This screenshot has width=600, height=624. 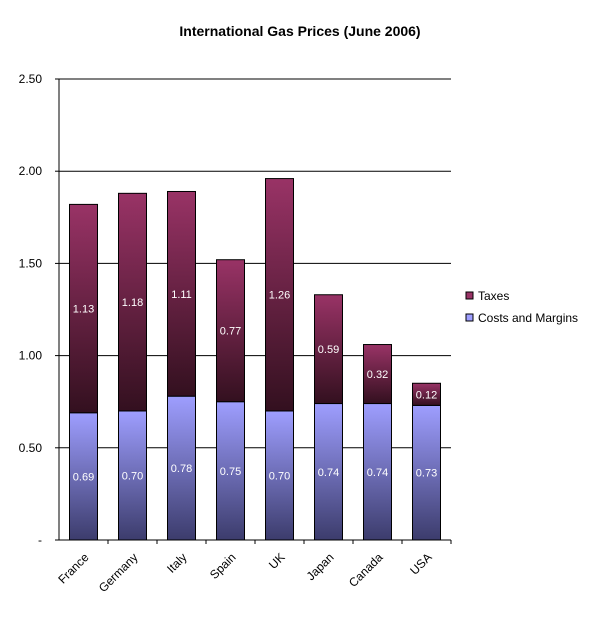 What do you see at coordinates (40, 540) in the screenshot?
I see `y-tick-label: -` at bounding box center [40, 540].